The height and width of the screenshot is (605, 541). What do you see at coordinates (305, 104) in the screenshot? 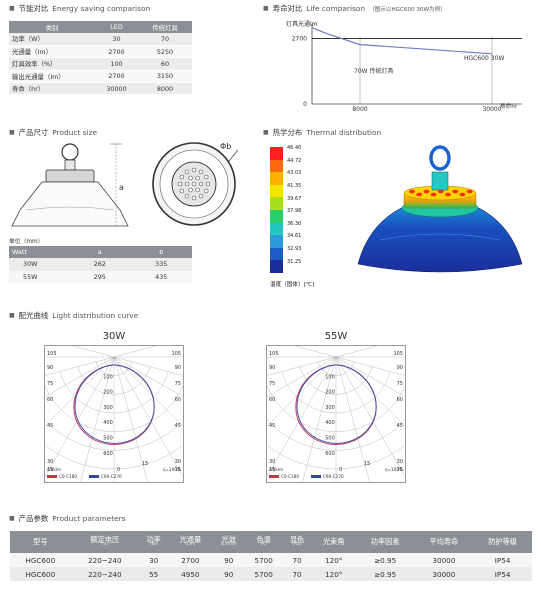
I see `y-tick-label: 0` at bounding box center [305, 104].